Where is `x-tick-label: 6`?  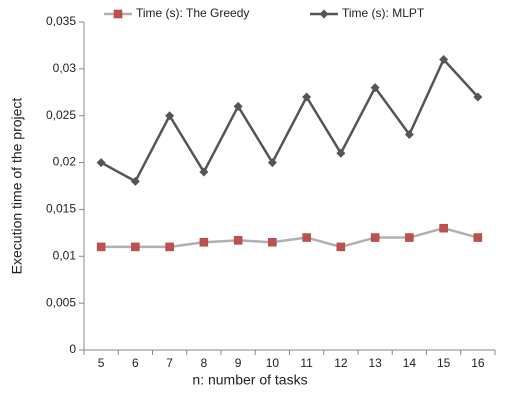
x-tick-label: 6 is located at coordinates (135, 363).